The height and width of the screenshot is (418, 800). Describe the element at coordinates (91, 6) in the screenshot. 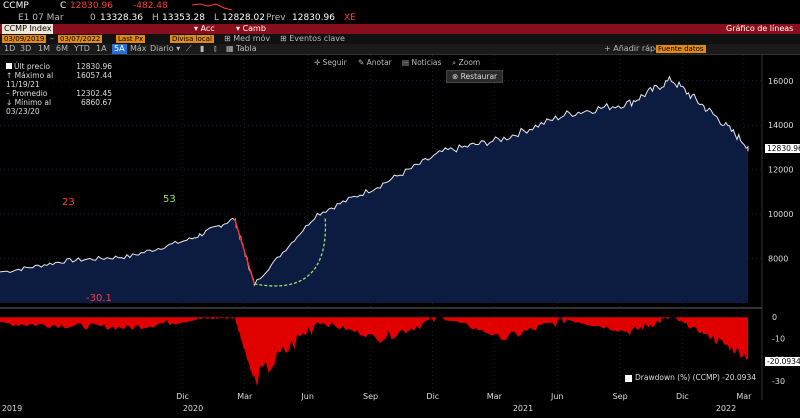

I see `last-price: 12830.96` at that location.